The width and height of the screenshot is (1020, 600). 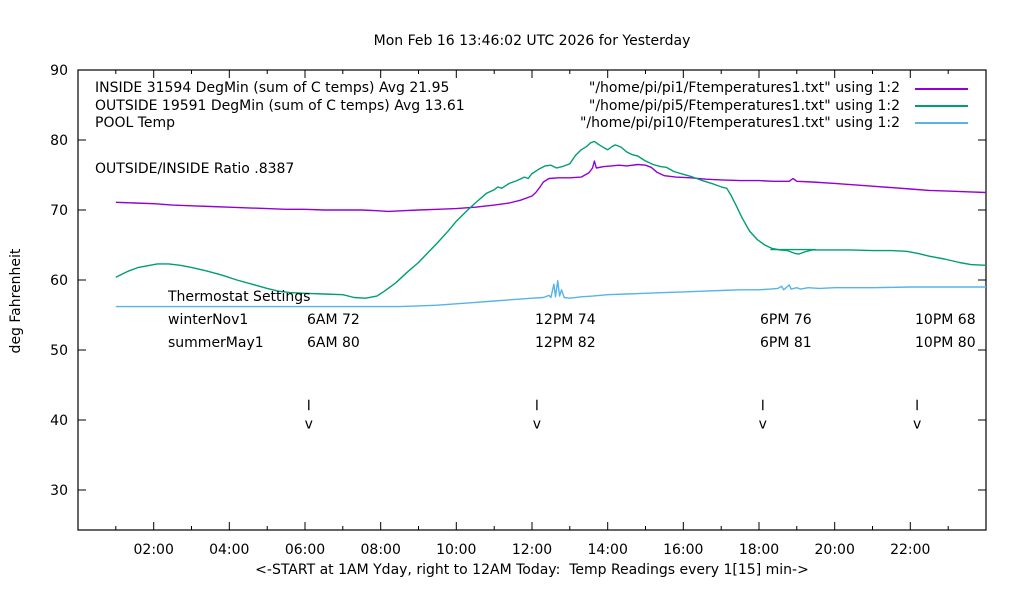 I want to click on arrow-head-12PM: v, so click(x=537, y=425).